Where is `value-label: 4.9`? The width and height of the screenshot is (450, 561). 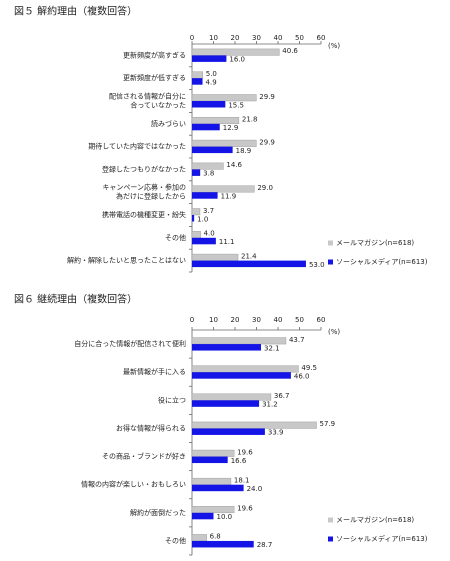
value-label: 4.9 is located at coordinates (211, 82).